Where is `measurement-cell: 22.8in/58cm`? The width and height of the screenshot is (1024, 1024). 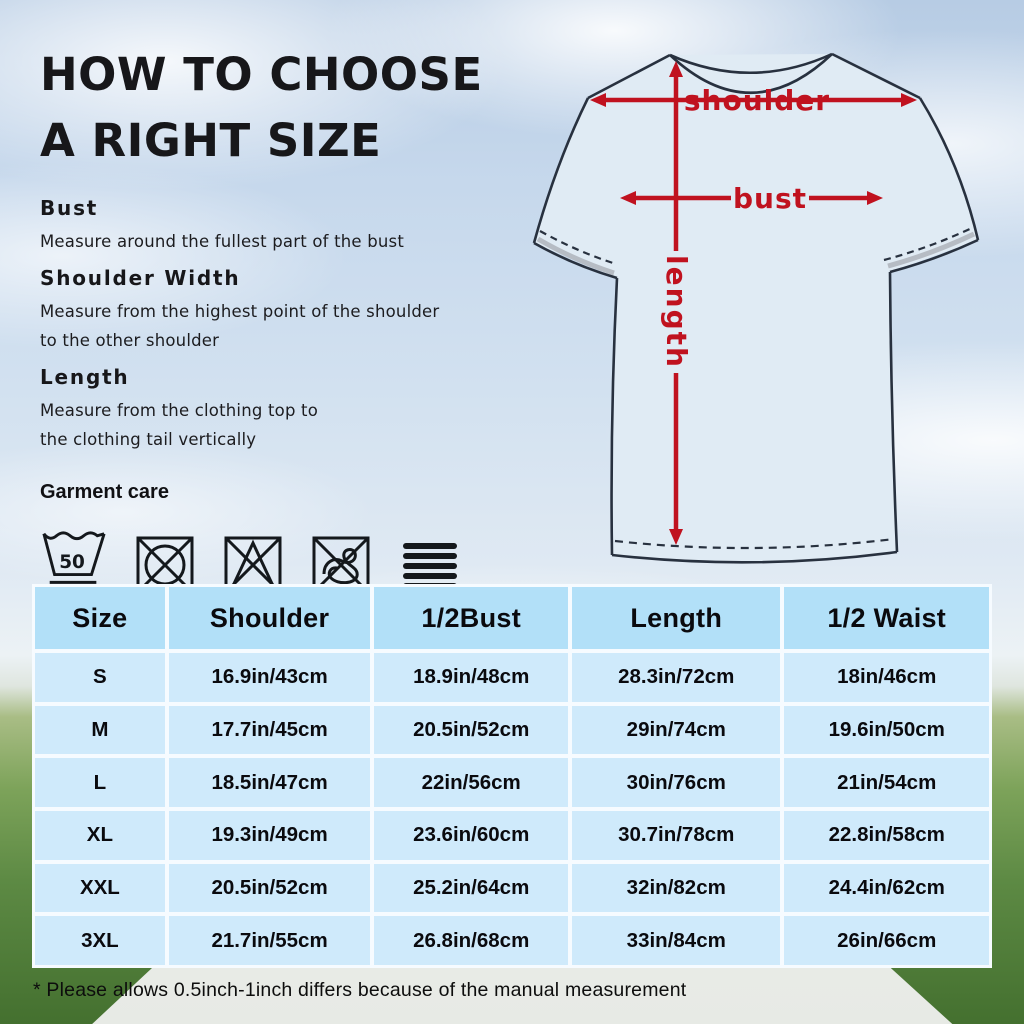 measurement-cell: 22.8in/58cm is located at coordinates (886, 835).